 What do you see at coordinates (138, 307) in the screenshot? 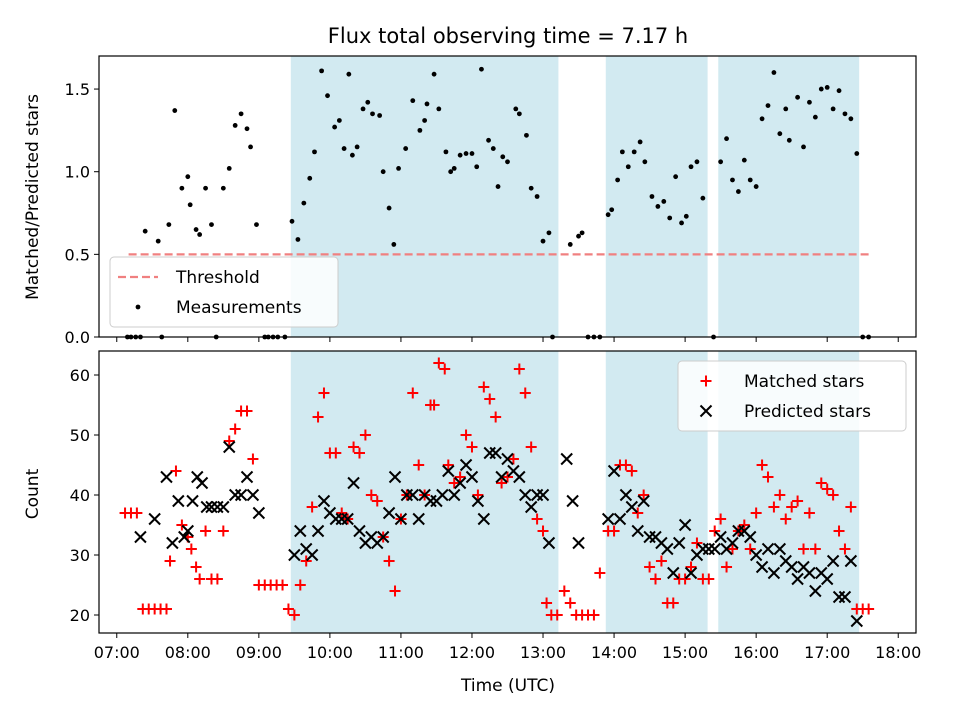
I see `legend-measurement-handle` at bounding box center [138, 307].